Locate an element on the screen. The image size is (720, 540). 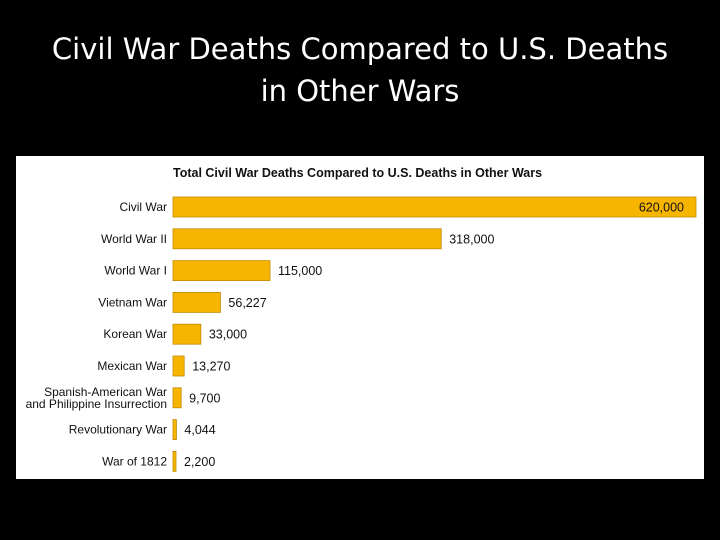
category-label: Revolutionary War is located at coordinates (118, 430).